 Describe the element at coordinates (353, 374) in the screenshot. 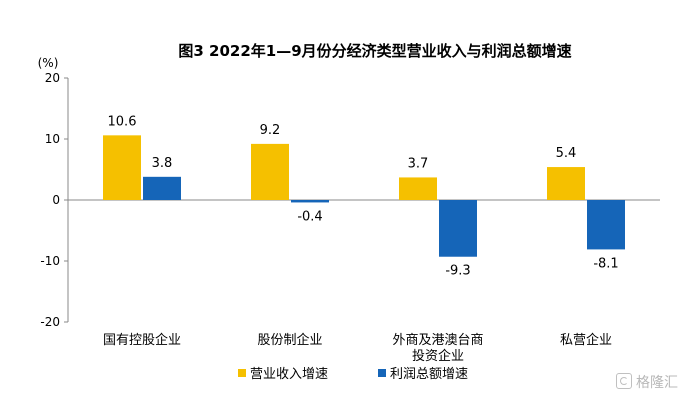

I see `legend: 营业收入增速 利润总额增速` at that location.